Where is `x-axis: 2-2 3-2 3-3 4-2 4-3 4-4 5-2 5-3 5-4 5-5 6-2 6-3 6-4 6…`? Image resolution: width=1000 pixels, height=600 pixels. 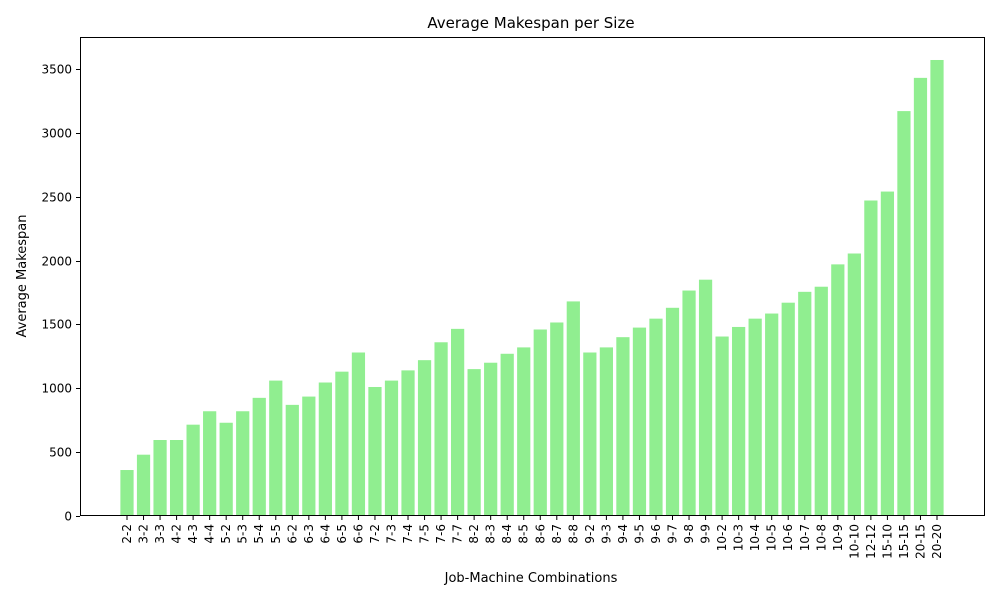
x-axis: 2-2 3-2 3-3 4-2 4-3 4-4 5-2 5-3 5-4 5-5 6-2 6-3 6-4 6… is located at coordinates (532, 537).